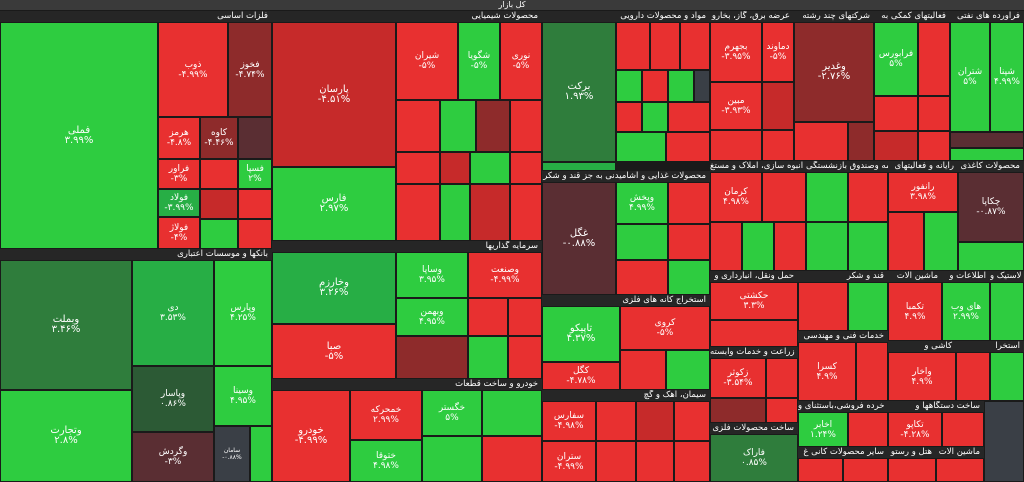 The width and height of the screenshot is (1024, 482). Describe the element at coordinates (179, 203) in the screenshot. I see `tile-foolad: فولاد -۳.۹۹%` at that location.